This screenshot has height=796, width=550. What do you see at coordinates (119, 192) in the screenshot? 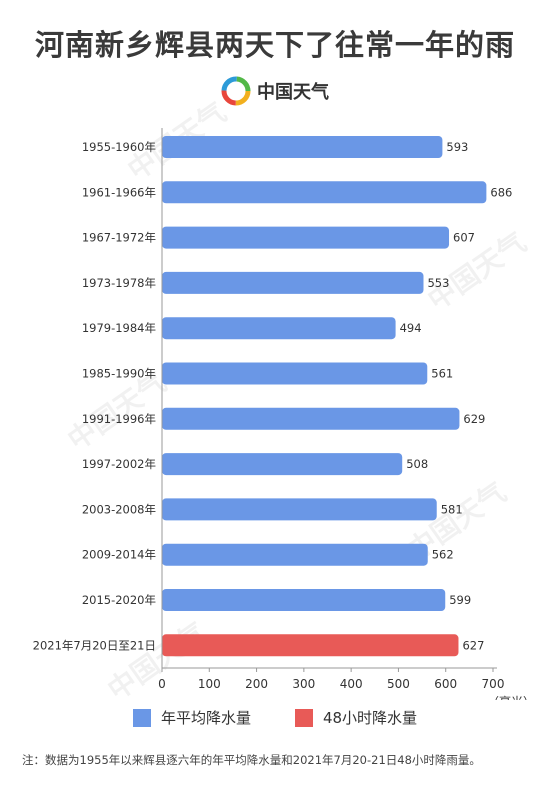
I see `category-label: 1961-1966年` at bounding box center [119, 192].